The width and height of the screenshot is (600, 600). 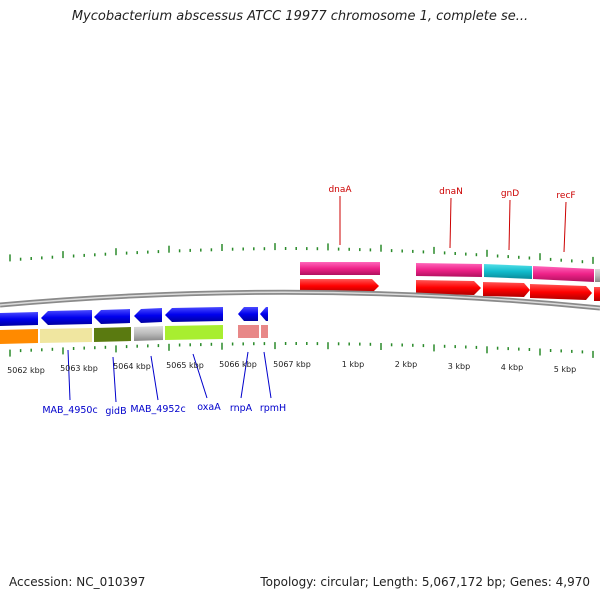 I want to click on reverse-label-leaders, so click(x=169, y=376).